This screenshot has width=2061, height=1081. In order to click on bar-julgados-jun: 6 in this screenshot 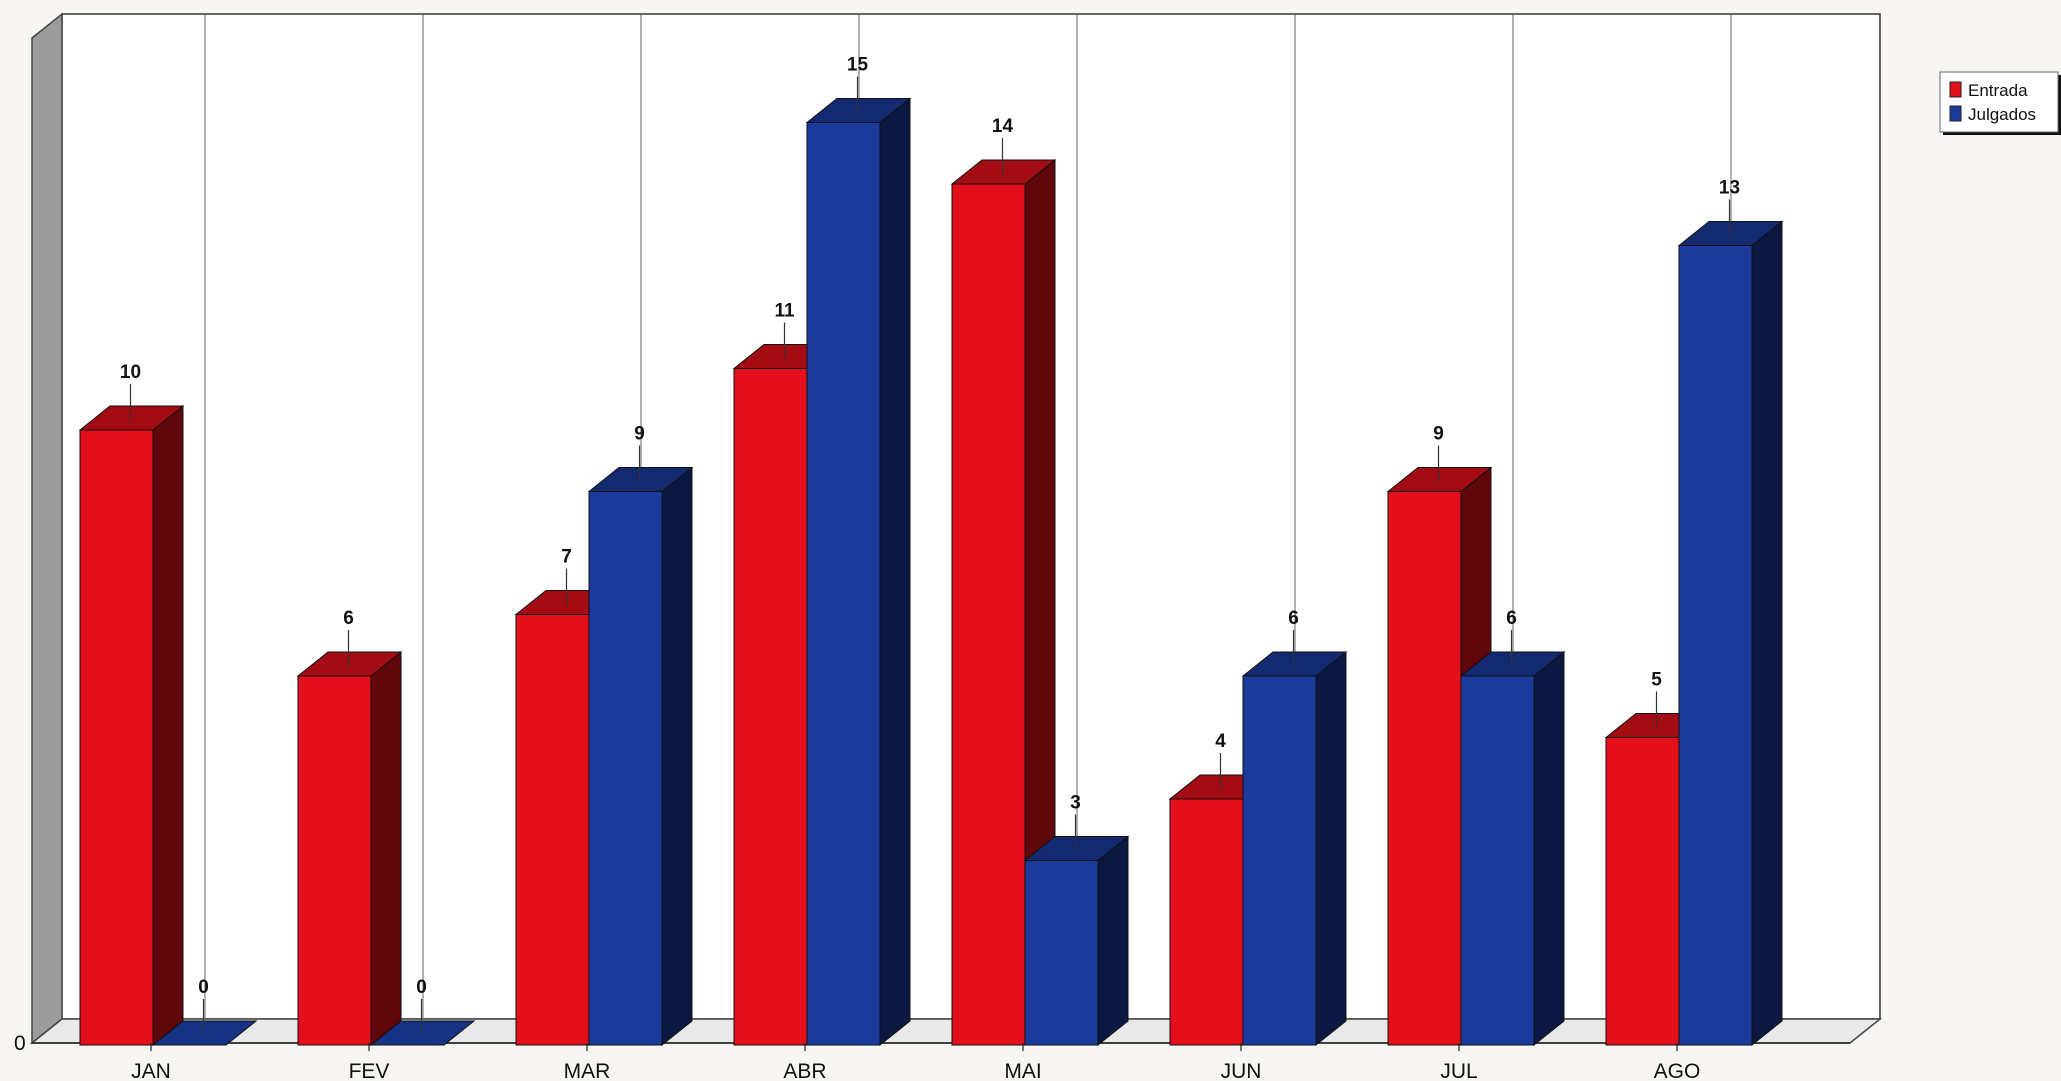, I will do `click(1294, 827)`.